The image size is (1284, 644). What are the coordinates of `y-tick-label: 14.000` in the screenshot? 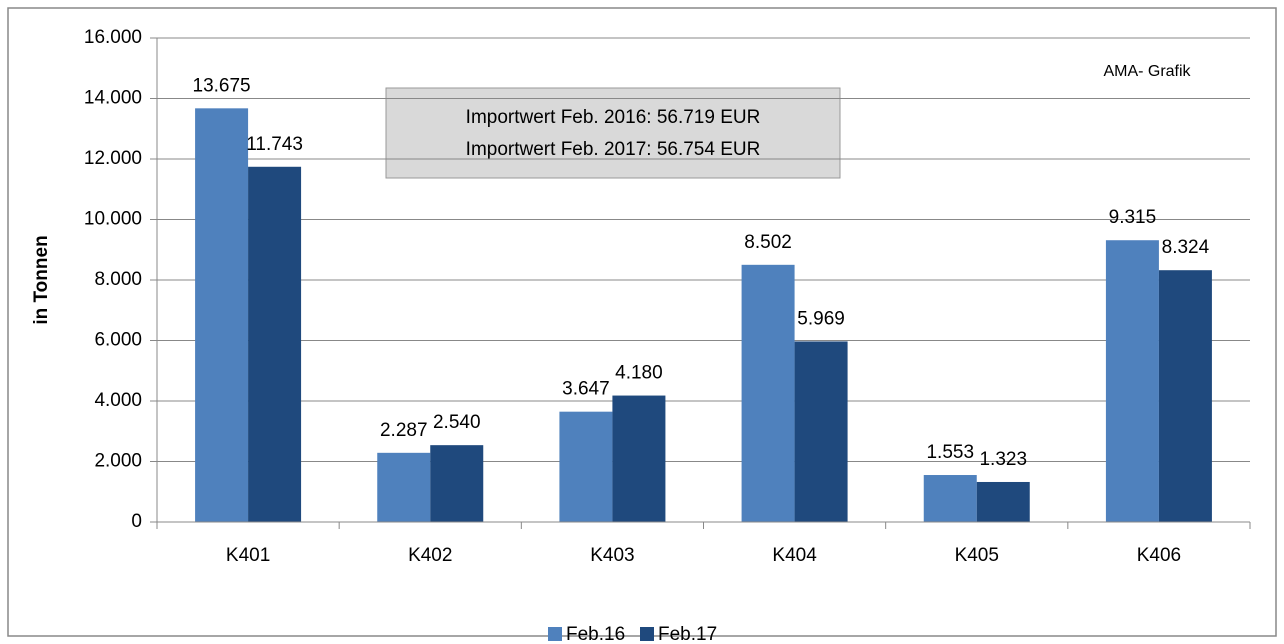 It's located at (113, 98).